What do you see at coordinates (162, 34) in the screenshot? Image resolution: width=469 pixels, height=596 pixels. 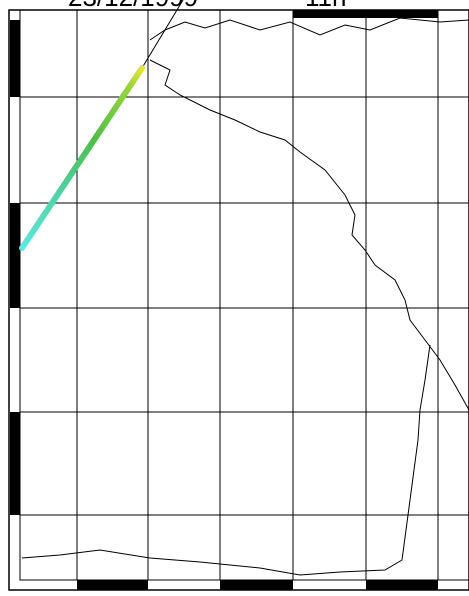 I see `track-continuation` at bounding box center [162, 34].